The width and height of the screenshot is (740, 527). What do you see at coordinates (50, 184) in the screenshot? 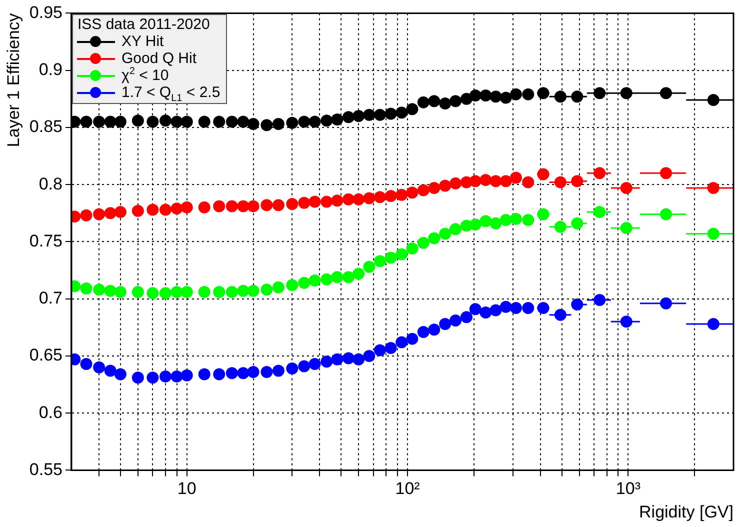
I see `y-tick-label: 0.8` at bounding box center [50, 184].